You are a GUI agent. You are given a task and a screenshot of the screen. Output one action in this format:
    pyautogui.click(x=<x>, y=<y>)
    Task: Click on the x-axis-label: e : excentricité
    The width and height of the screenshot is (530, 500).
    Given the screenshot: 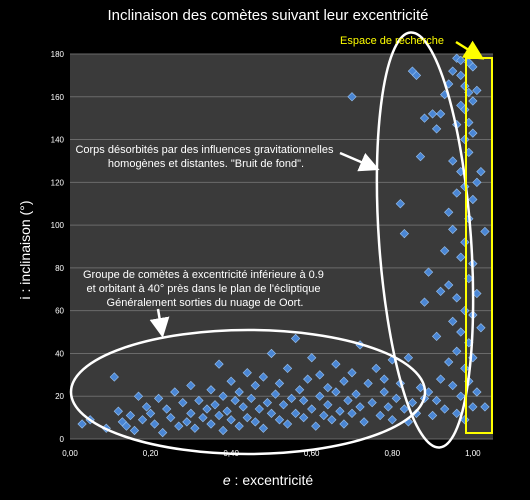 What is the action you would take?
    pyautogui.click(x=268, y=480)
    